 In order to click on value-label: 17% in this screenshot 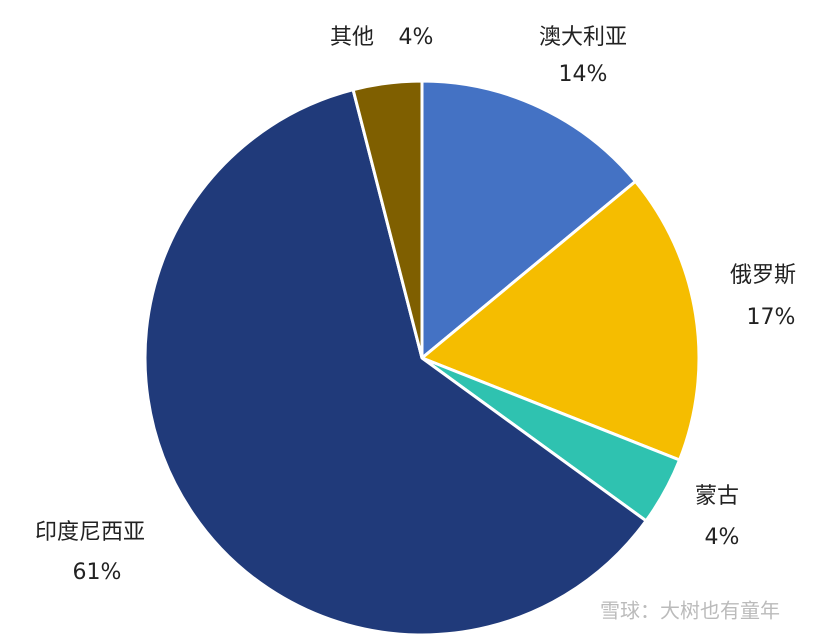, I will do `click(771, 317)`.